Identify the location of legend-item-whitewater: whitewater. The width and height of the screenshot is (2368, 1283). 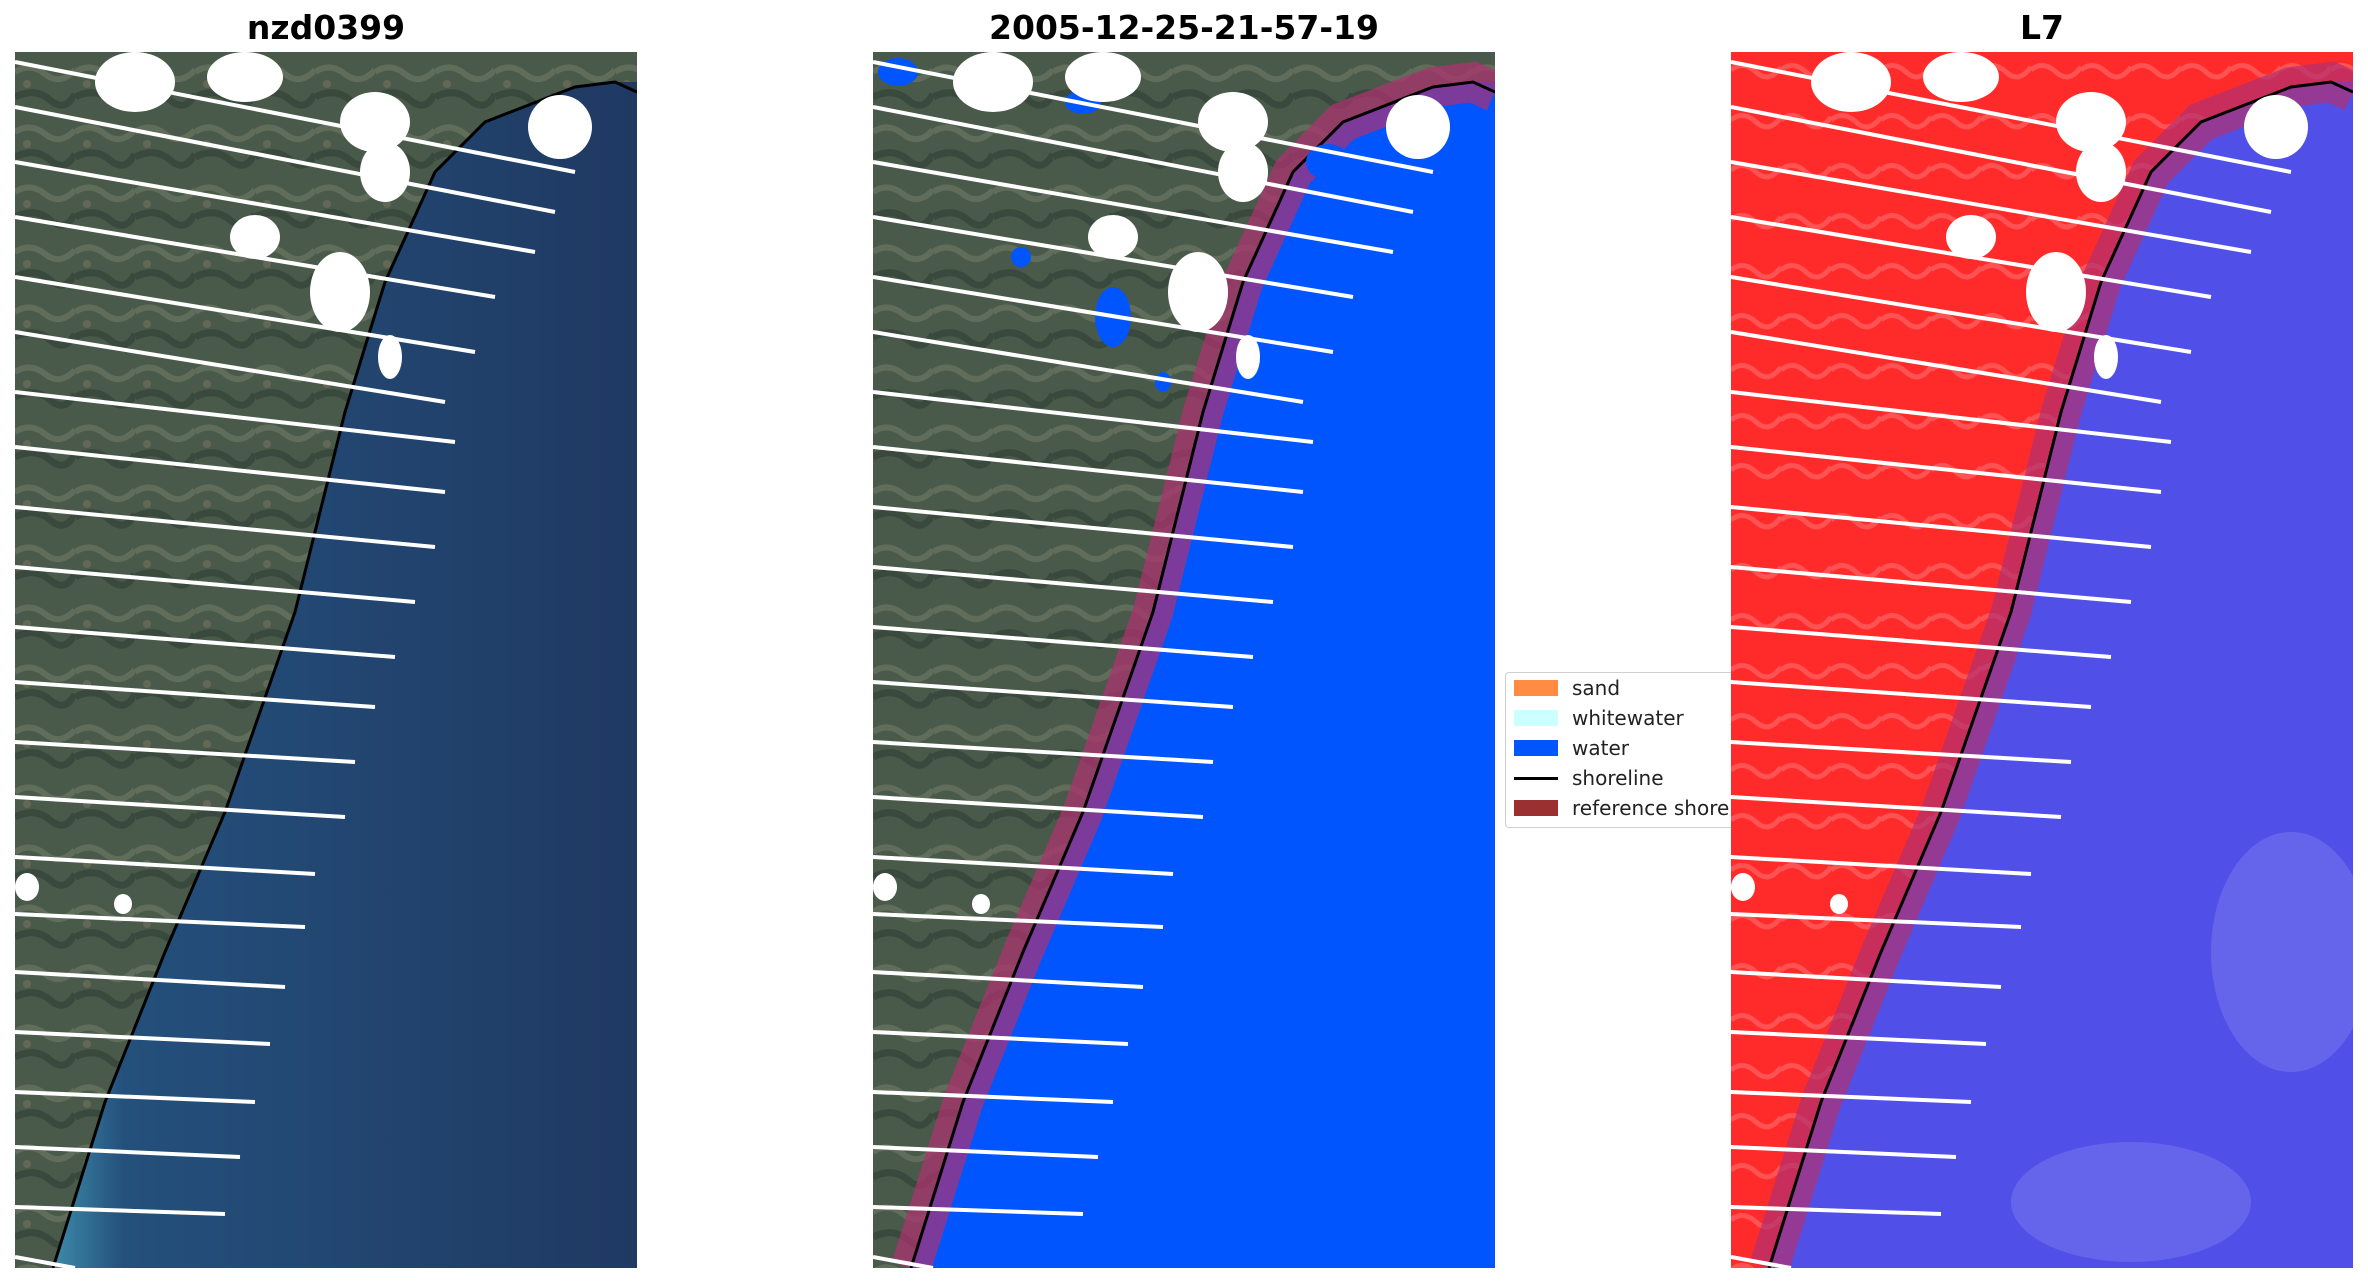
(1634, 718).